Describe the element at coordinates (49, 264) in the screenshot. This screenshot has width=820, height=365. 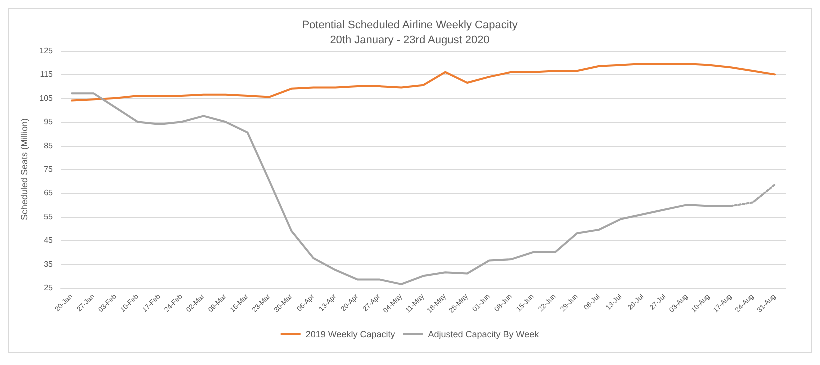
I see `y-tick-label: 35` at that location.